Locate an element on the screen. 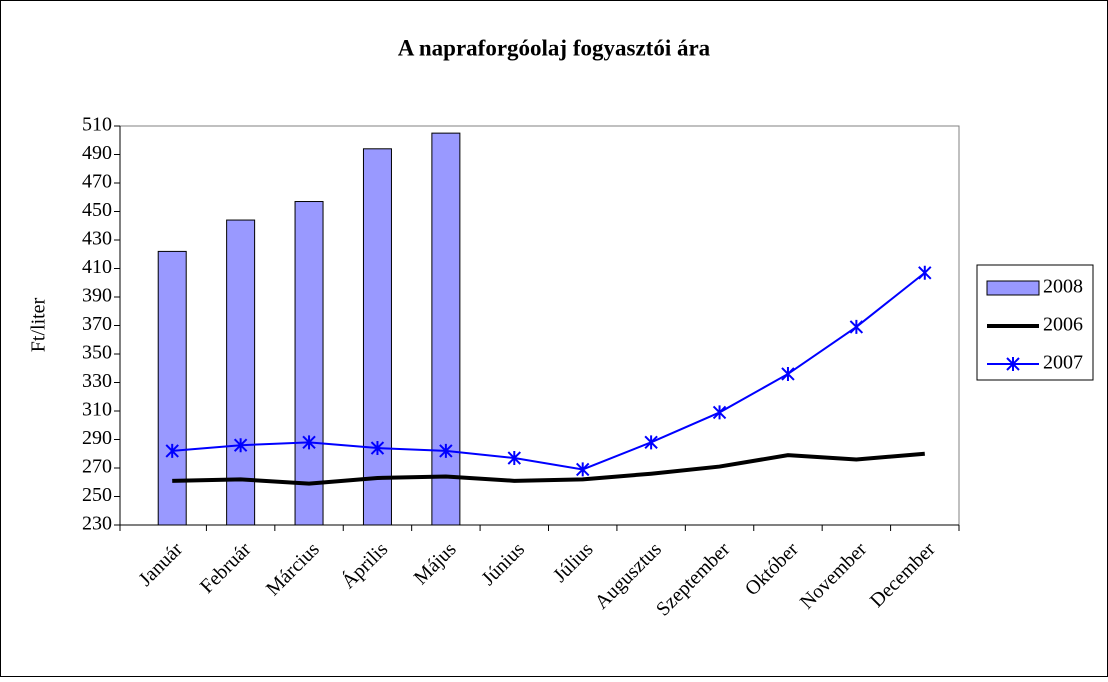  y-tick-label: 370 is located at coordinates (97, 324).